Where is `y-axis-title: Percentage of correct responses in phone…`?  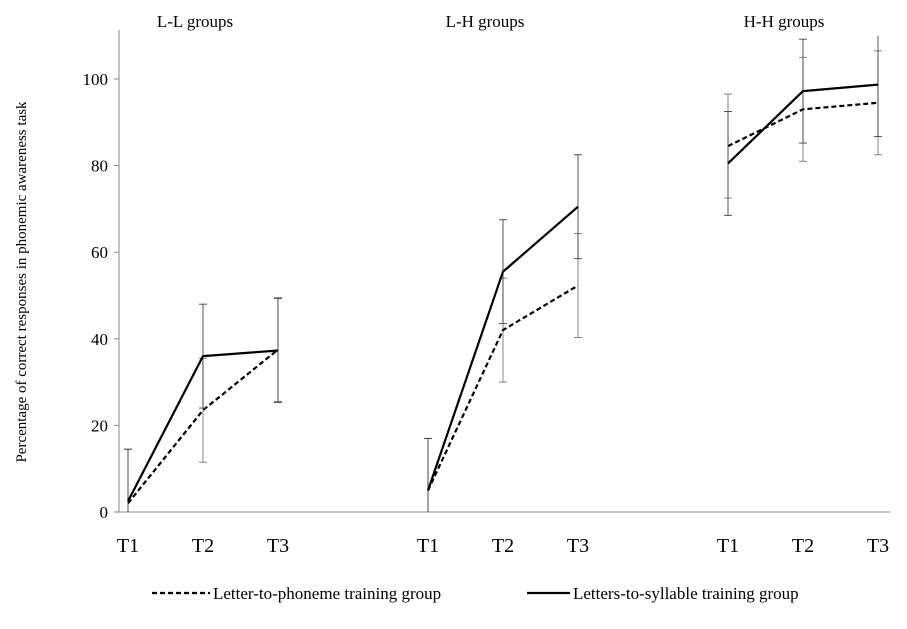
y-axis-title: Percentage of correct responses in phone… is located at coordinates (22, 282).